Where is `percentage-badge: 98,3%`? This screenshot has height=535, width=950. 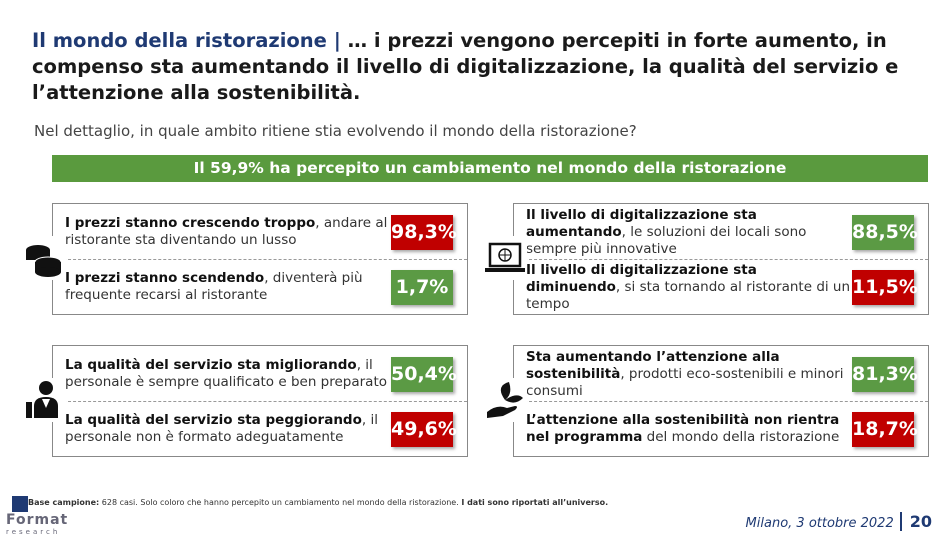
percentage-badge: 98,3% is located at coordinates (424, 232).